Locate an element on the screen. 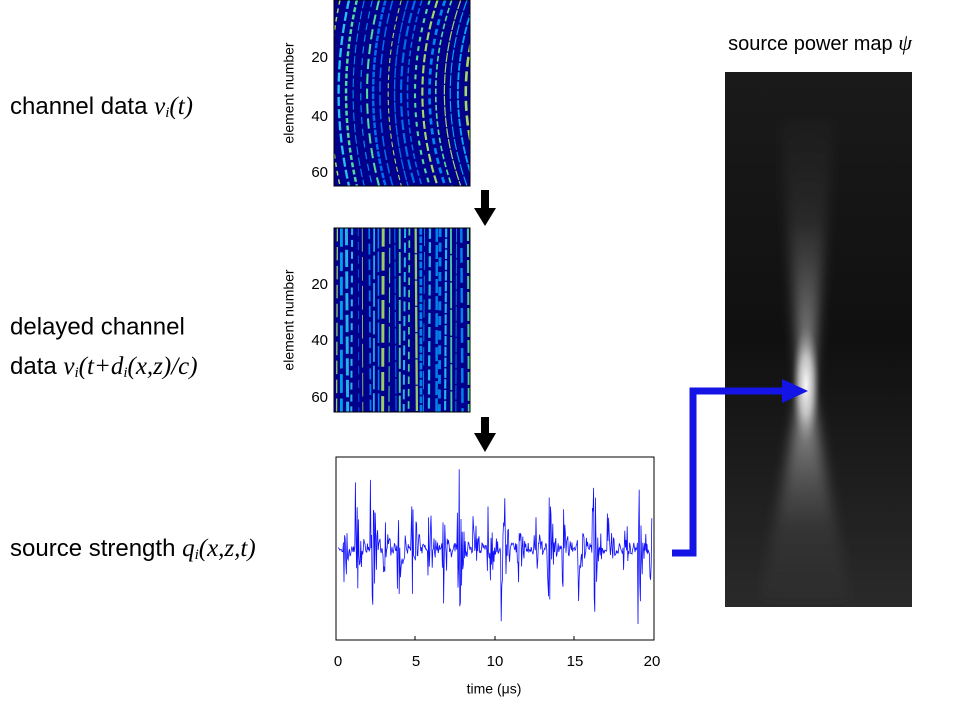 The image size is (967, 712). label-text: data is located at coordinates (36, 366).